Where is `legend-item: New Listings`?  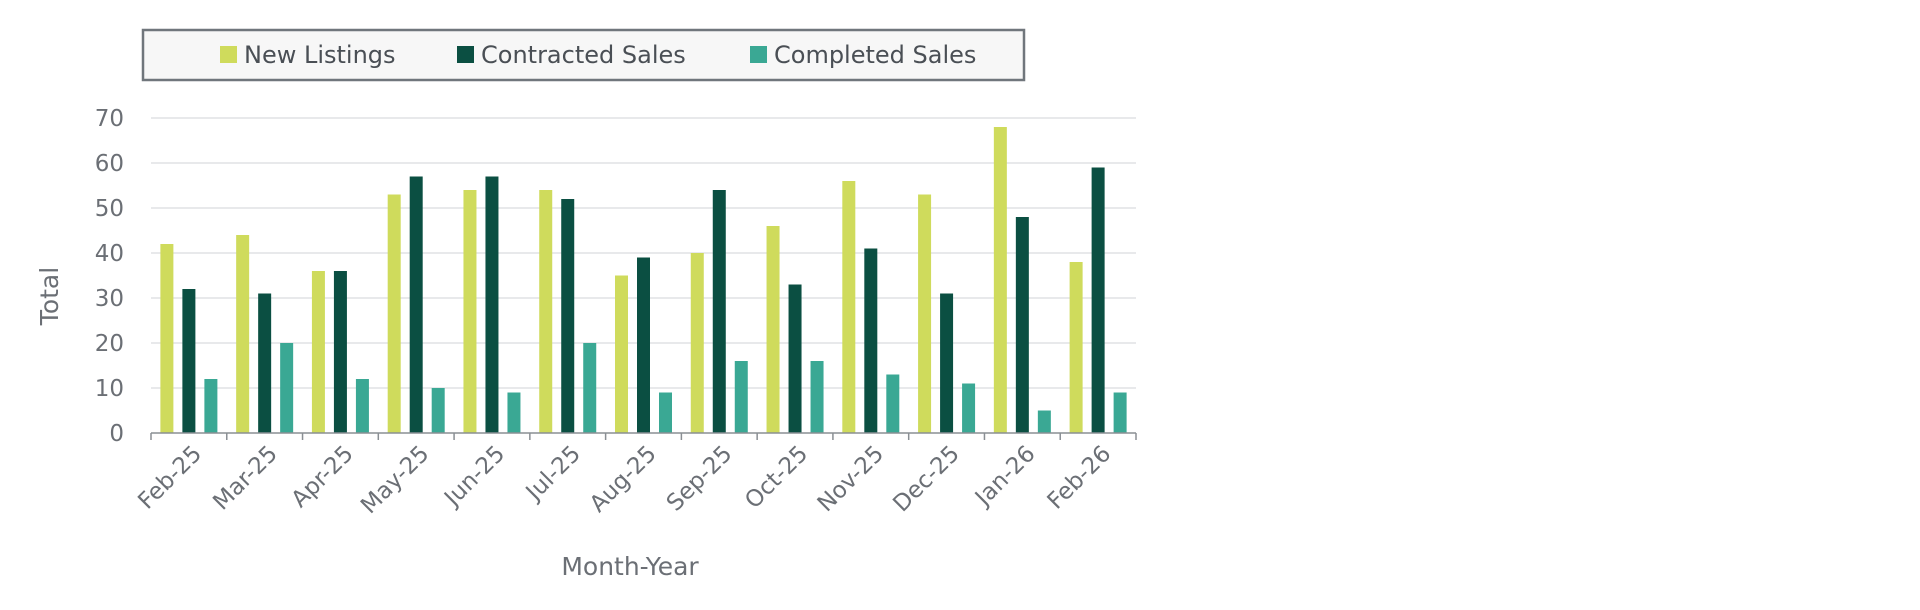
legend-item: New Listings is located at coordinates (308, 55).